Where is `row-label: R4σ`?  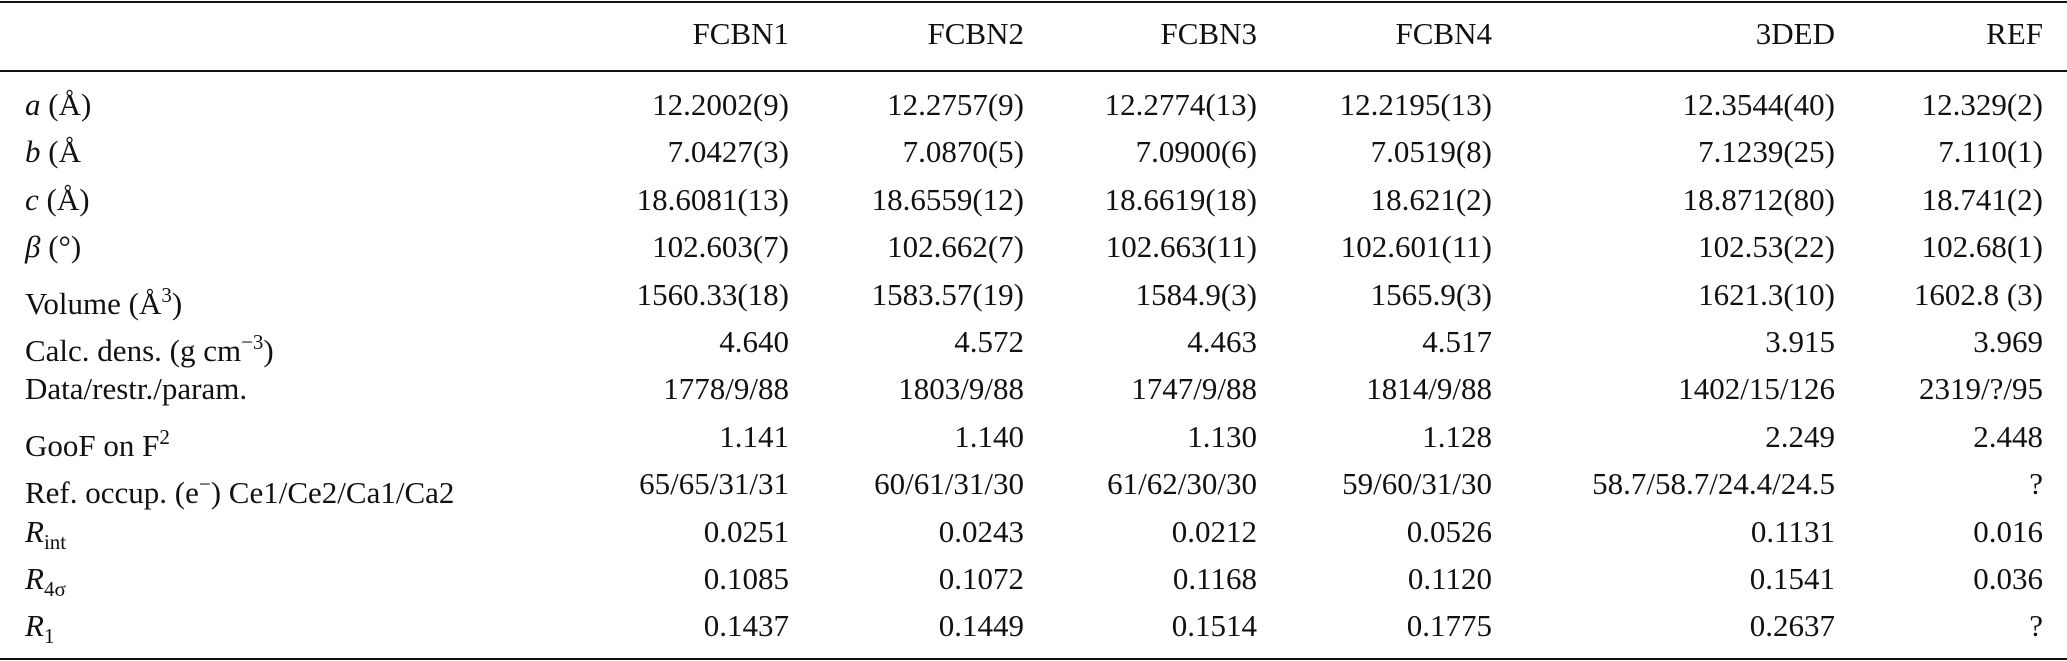 row-label: R4σ is located at coordinates (45, 580).